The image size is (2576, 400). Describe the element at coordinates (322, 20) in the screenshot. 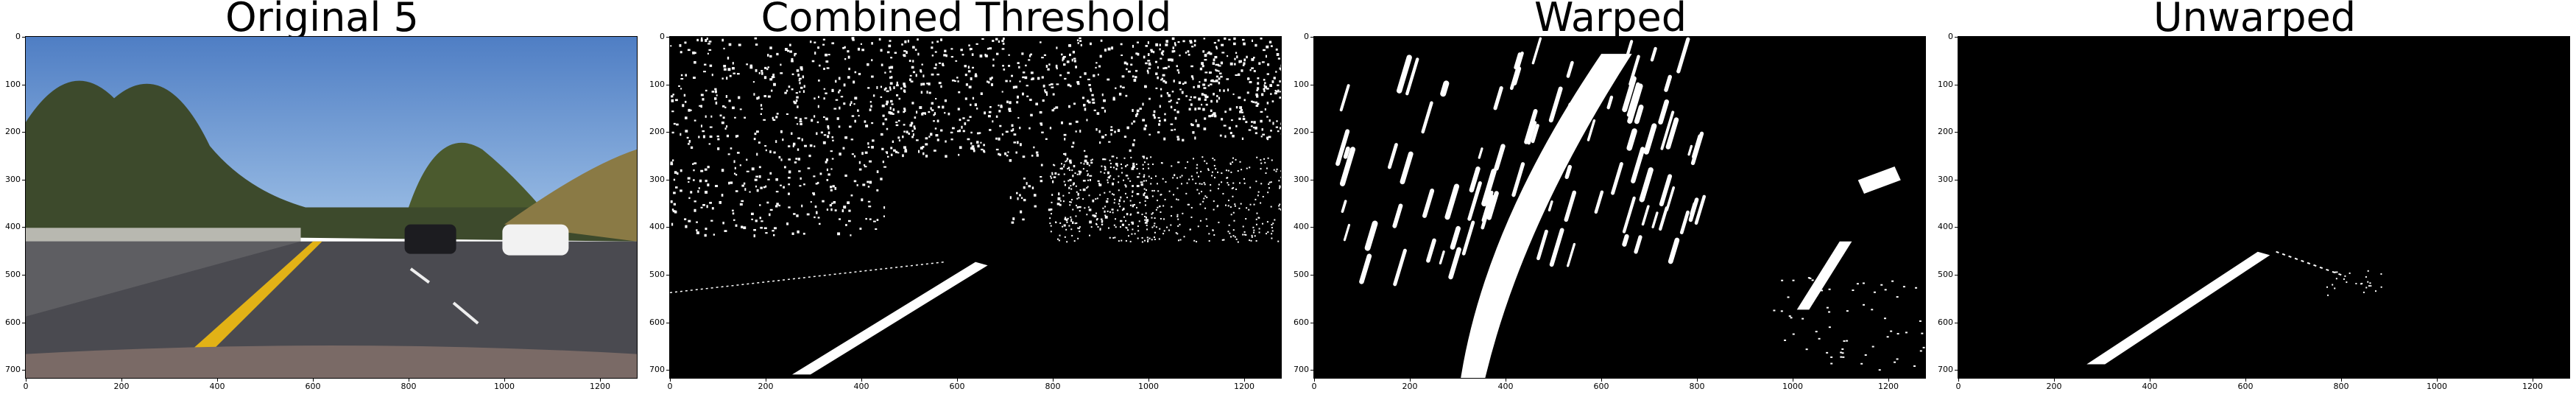

I see `panel-title: Original 5` at that location.